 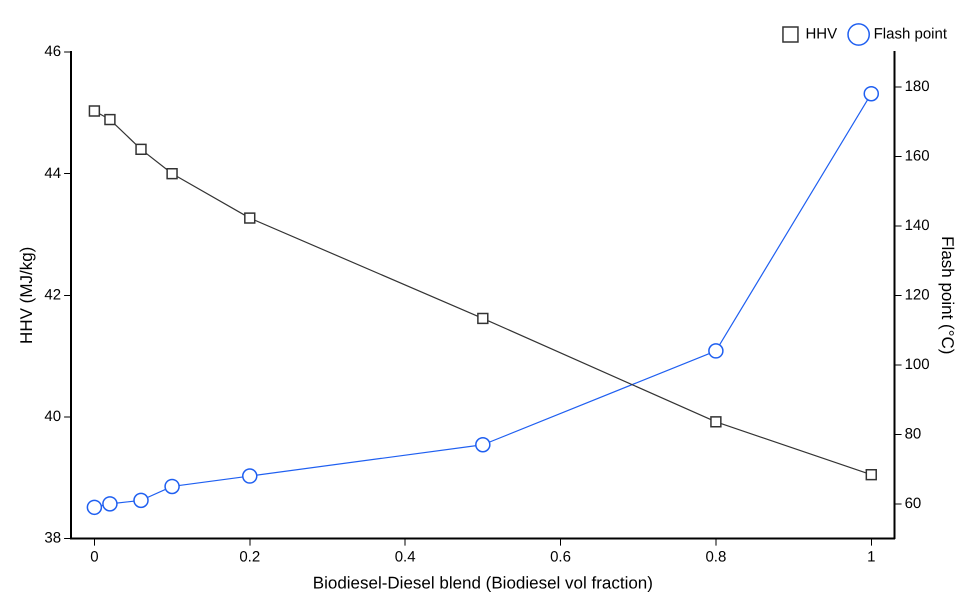 I want to click on x-tick-label: 0.6, so click(x=560, y=557).